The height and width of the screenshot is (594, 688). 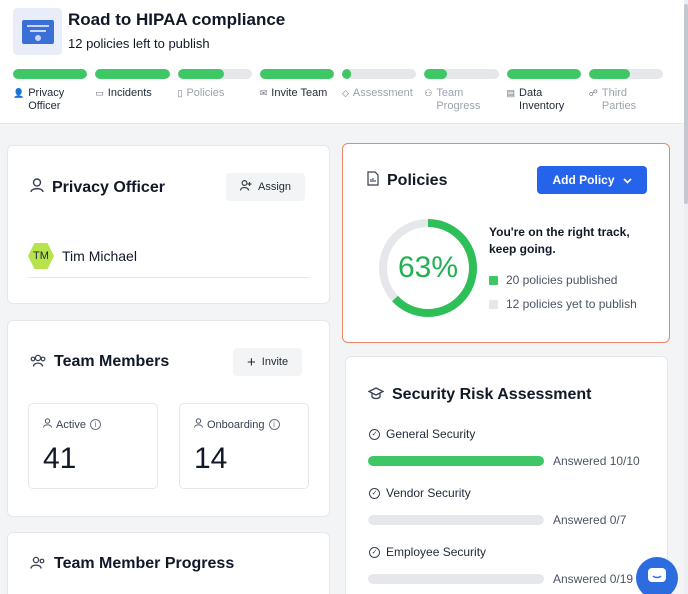 I want to click on invite-label: Invite, so click(x=275, y=362).